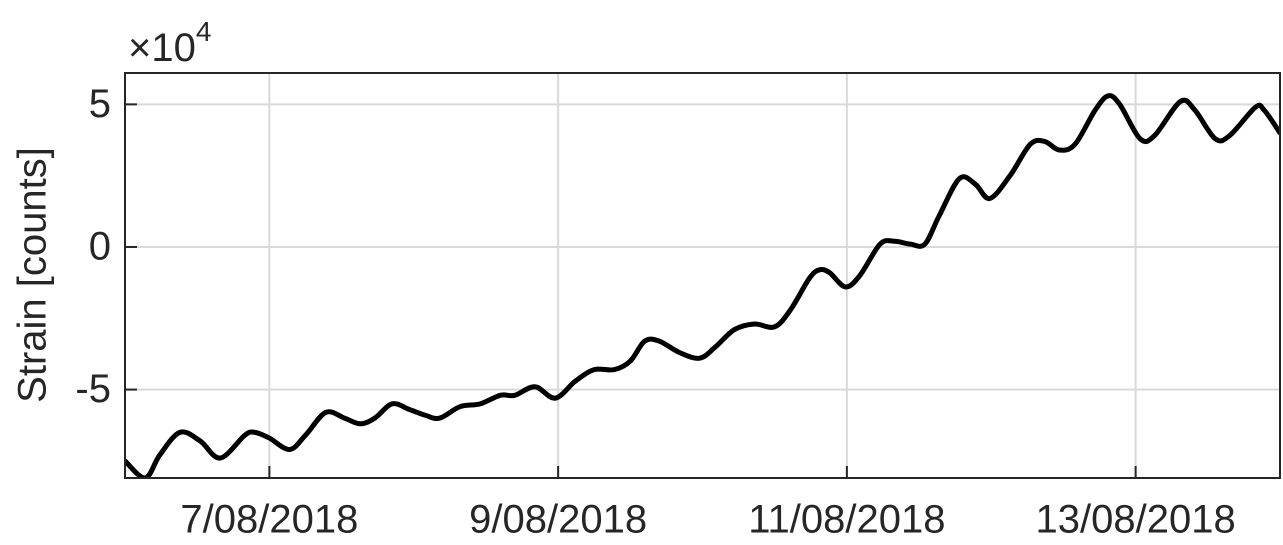  I want to click on y-tick-label: 5, so click(100, 104).